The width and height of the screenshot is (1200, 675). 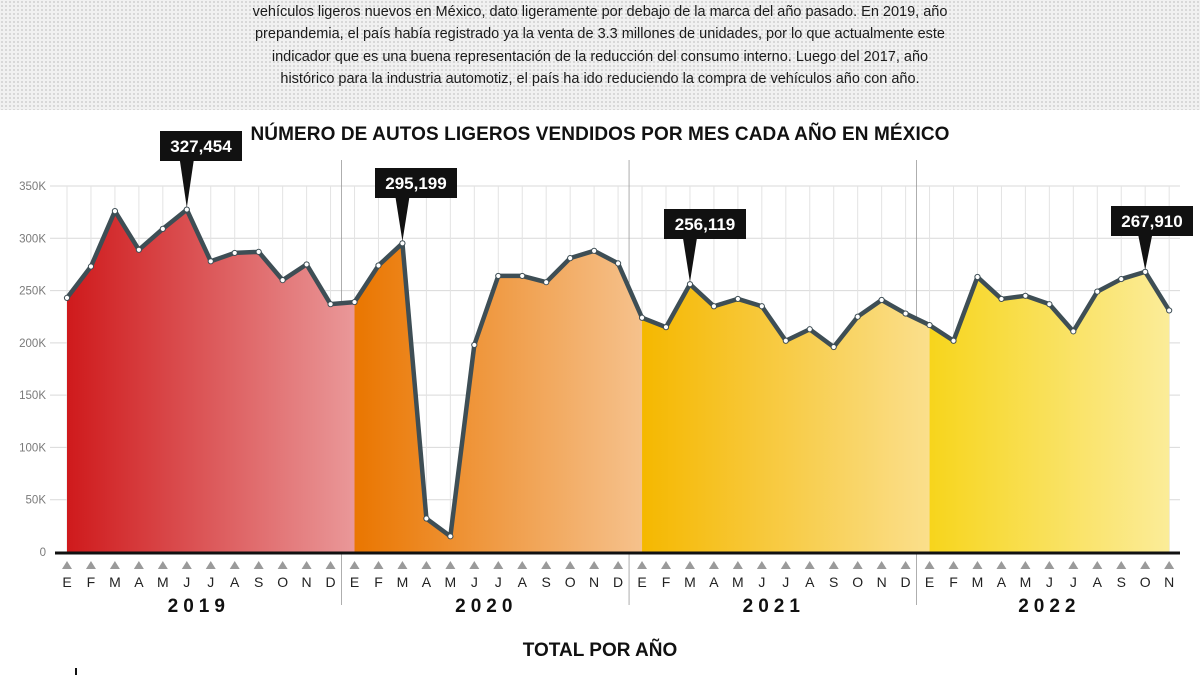 I want to click on callout-2019: 327,454, so click(x=201, y=169).